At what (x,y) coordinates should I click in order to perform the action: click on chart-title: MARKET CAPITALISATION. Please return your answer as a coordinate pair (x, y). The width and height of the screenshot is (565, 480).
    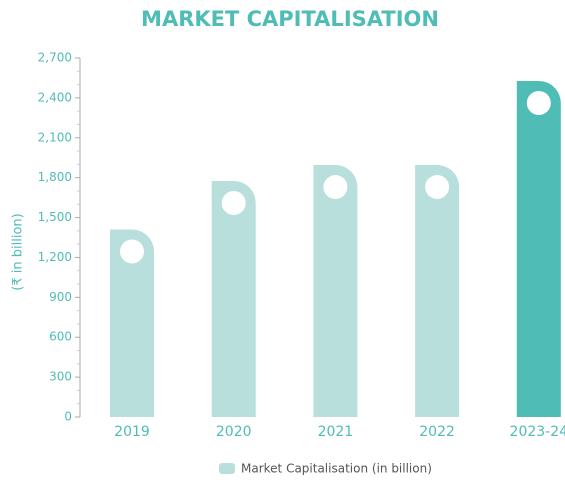
    Looking at the image, I should click on (290, 19).